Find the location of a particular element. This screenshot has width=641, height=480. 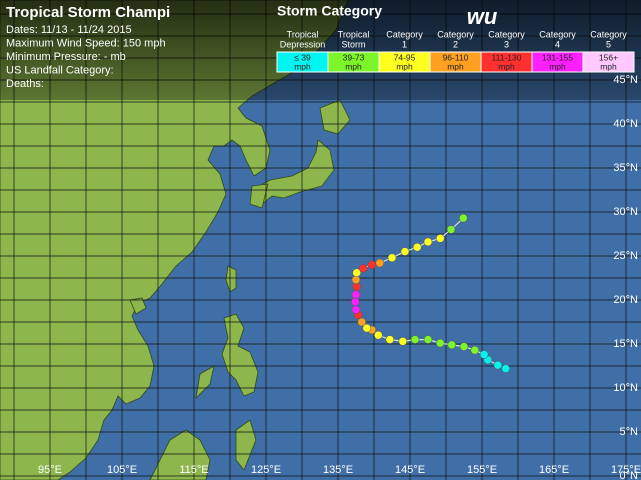

lat-label: 15°N is located at coordinates (625, 344).